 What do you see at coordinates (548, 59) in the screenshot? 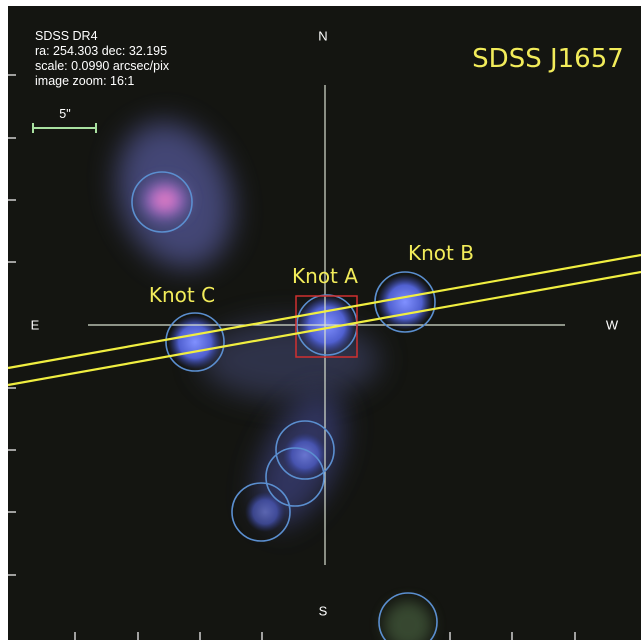
I see `object-name: SDSS J1657` at bounding box center [548, 59].